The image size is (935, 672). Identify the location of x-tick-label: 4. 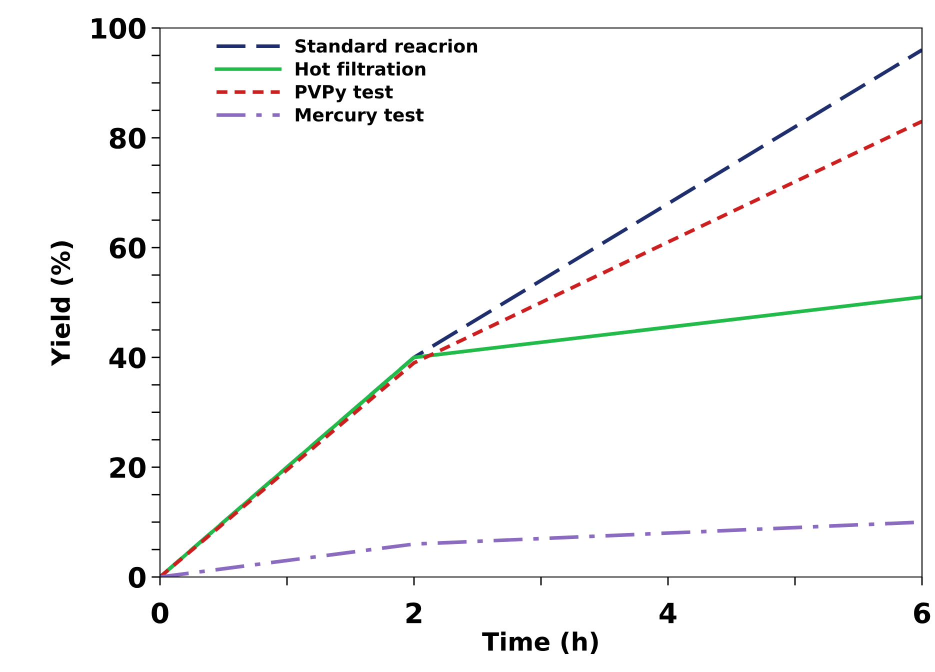
(668, 613).